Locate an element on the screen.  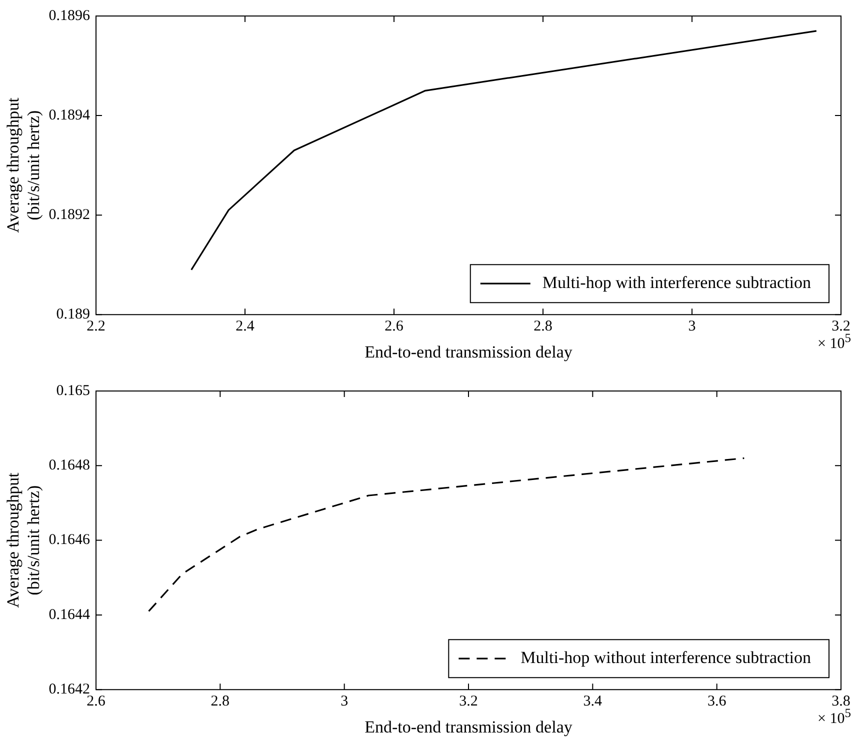
legend-label: Multi-hop without interference subtraction is located at coordinates (666, 658).